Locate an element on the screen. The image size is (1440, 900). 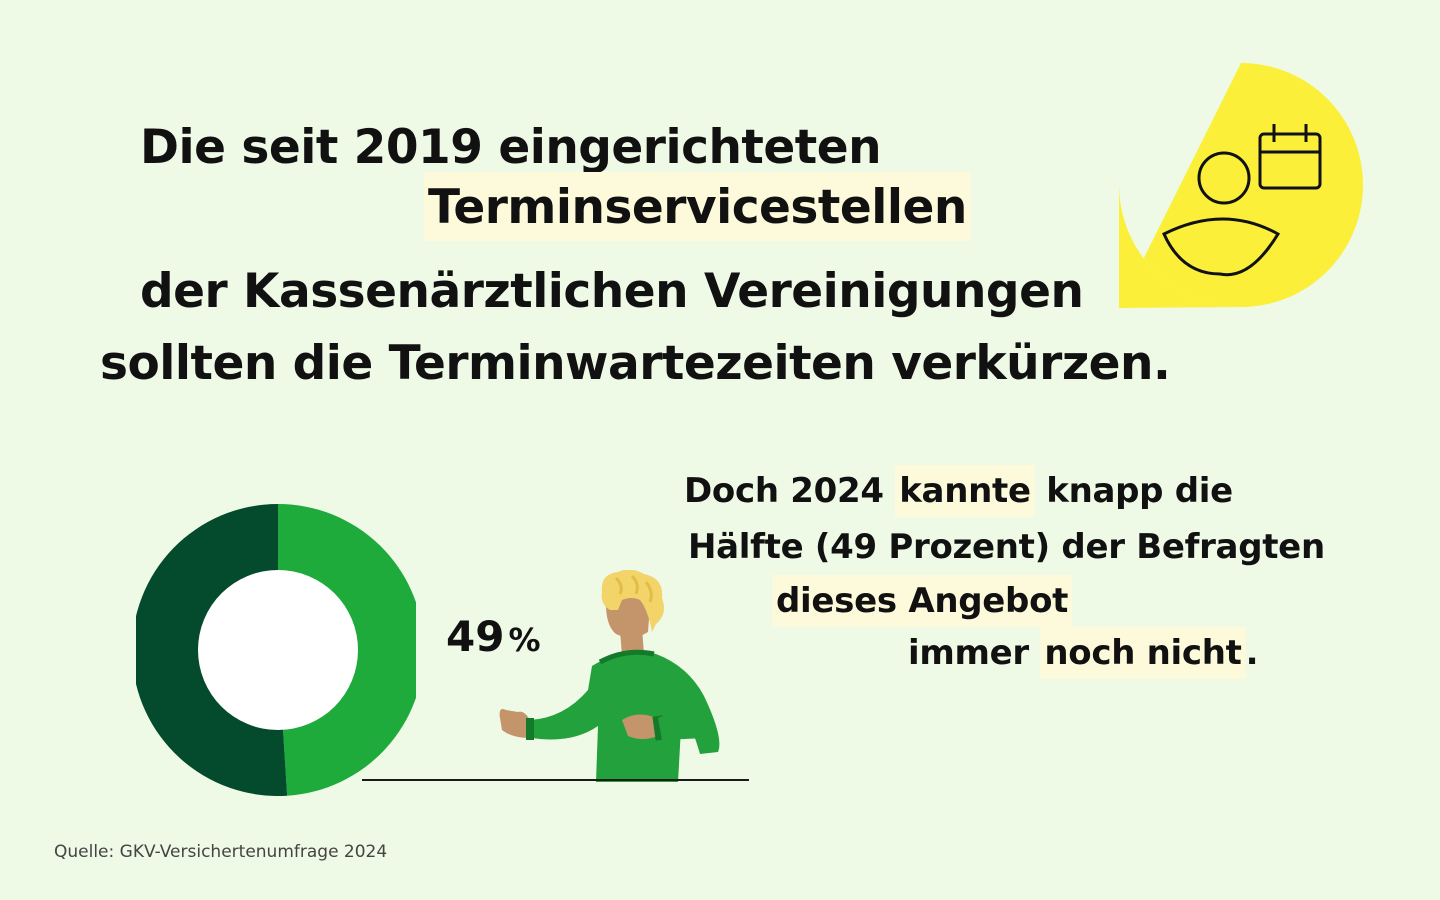
donut-chart is located at coordinates (276, 650).